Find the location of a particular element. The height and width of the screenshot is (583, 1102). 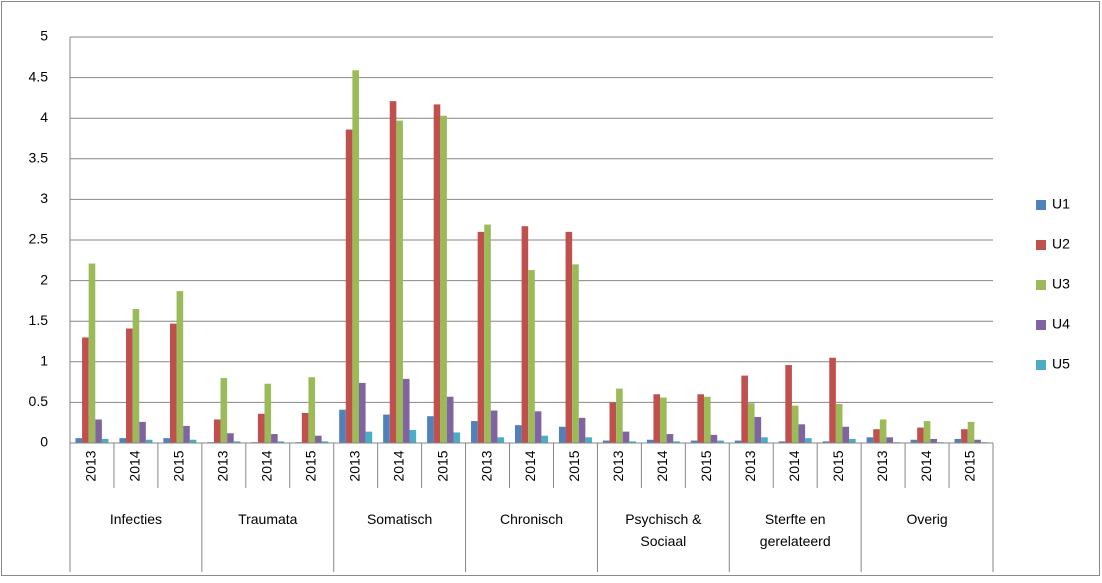

y-tick-label: 2.5 is located at coordinates (39, 239).